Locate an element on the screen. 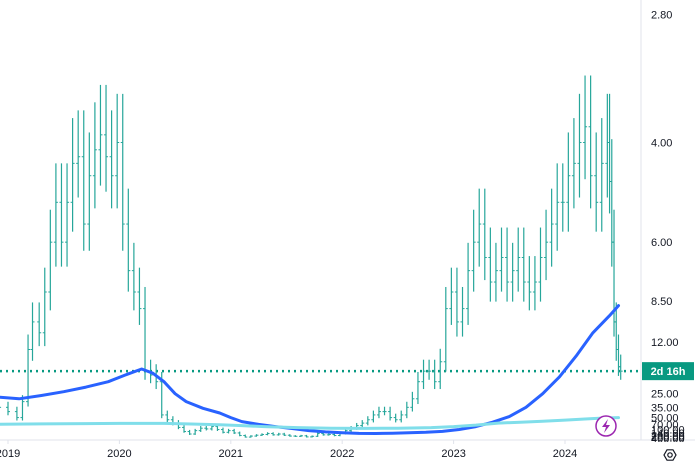 The width and height of the screenshot is (695, 467). x-tick-label: 2019 is located at coordinates (10, 454).